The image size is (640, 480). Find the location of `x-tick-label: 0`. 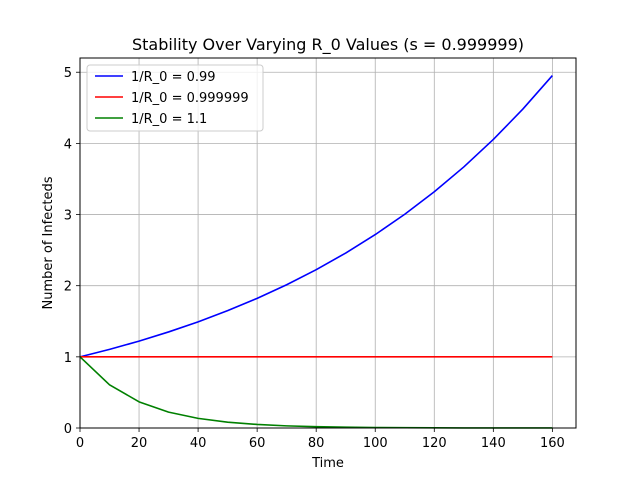

x-tick-label: 0 is located at coordinates (80, 443).